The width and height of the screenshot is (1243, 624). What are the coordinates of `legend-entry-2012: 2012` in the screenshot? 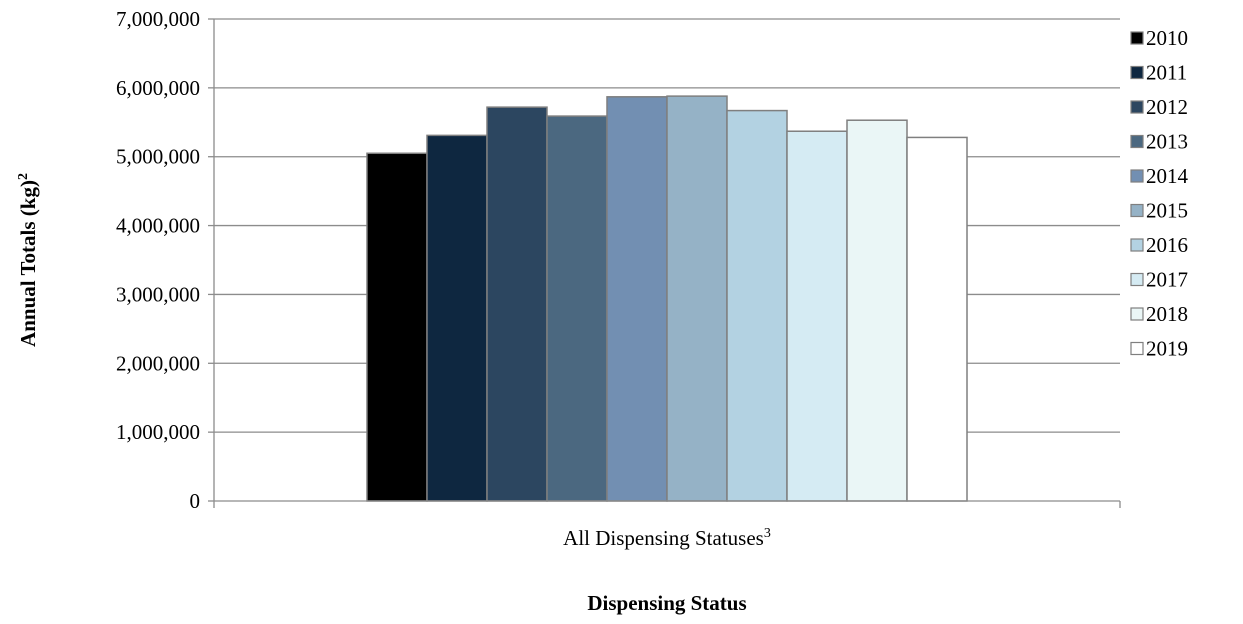 It's located at (1159, 107).